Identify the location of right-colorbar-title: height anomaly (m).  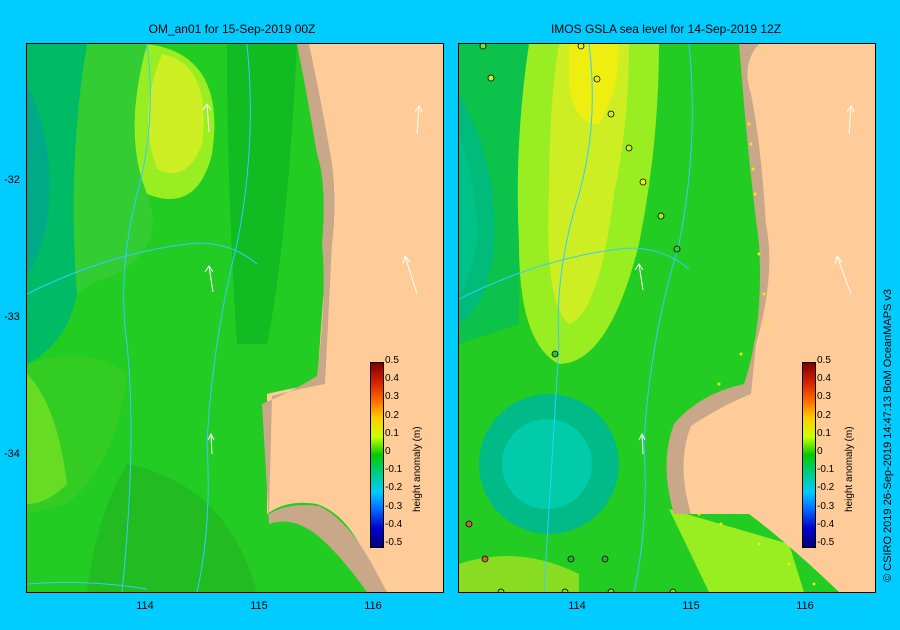
(849, 469).